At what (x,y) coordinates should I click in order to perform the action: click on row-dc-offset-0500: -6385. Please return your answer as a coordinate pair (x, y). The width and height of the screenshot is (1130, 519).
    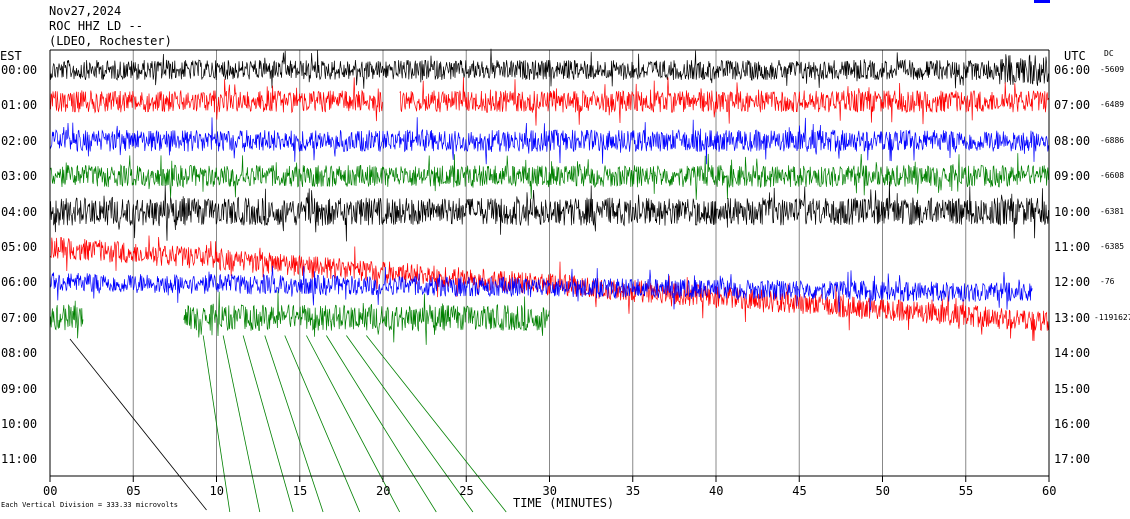
    Looking at the image, I should click on (1112, 246).